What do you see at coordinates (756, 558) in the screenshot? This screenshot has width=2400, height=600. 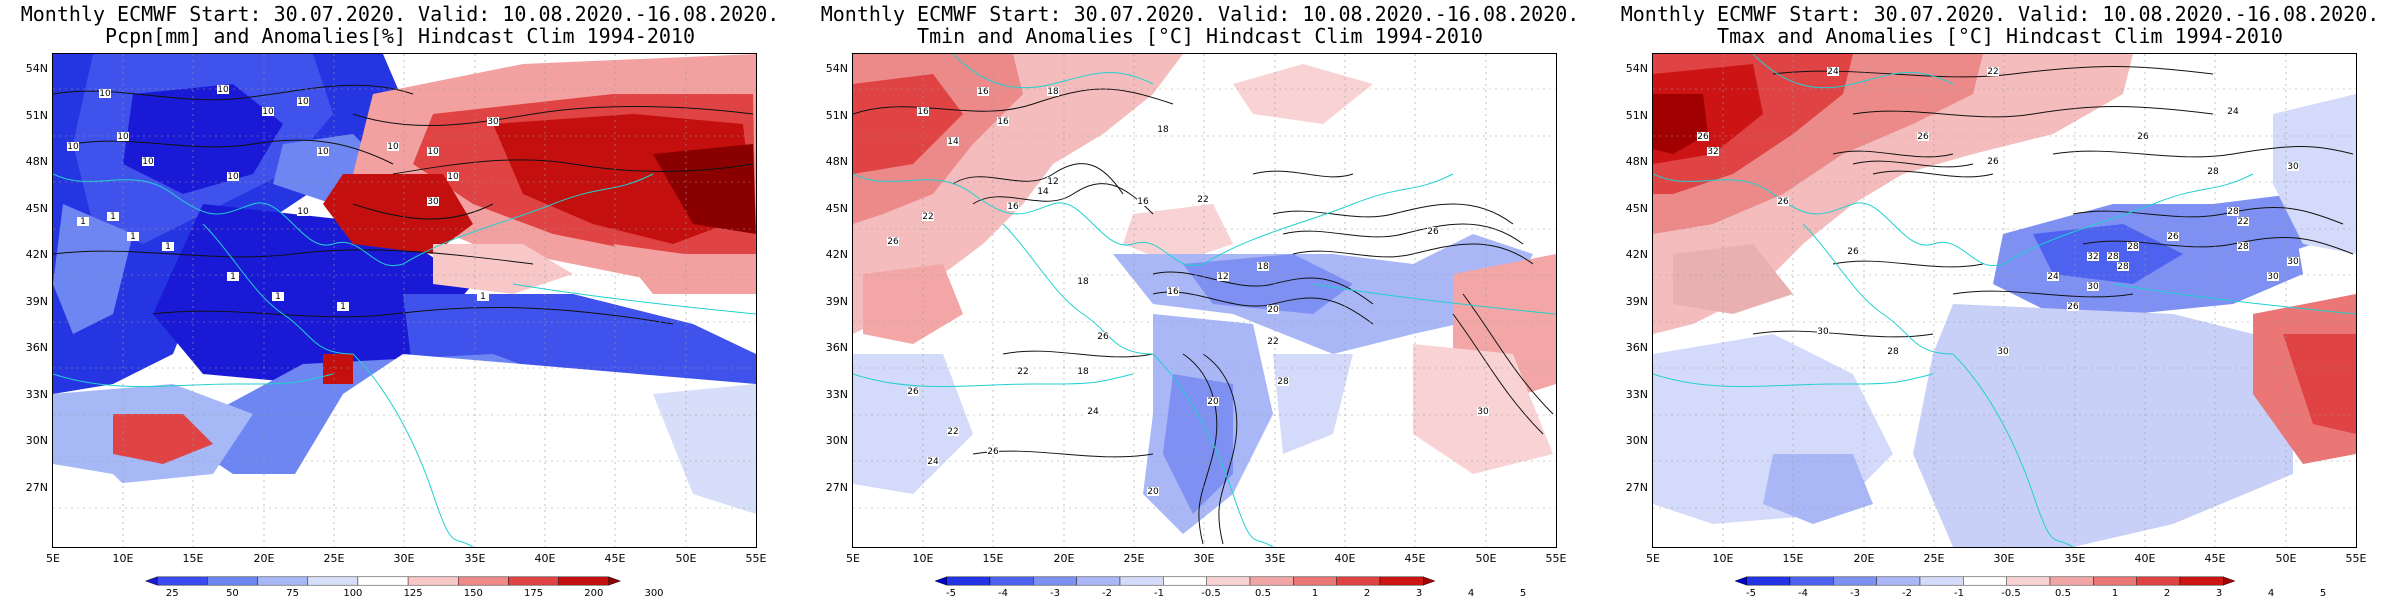 I see `lon-label: 55E` at bounding box center [756, 558].